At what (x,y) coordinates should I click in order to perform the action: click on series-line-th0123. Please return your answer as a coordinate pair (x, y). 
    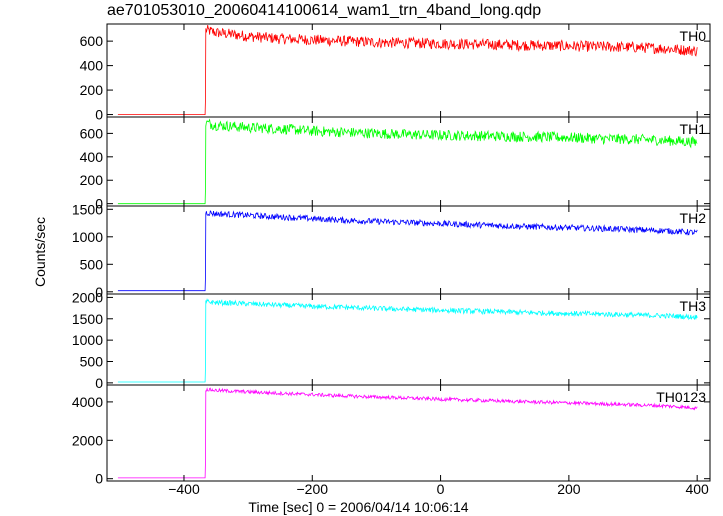
    Looking at the image, I should click on (407, 433).